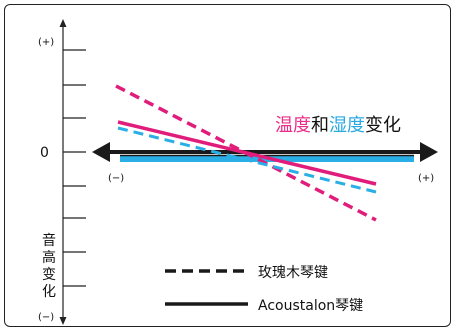 This screenshot has width=457, height=333. Describe the element at coordinates (49, 240) in the screenshot. I see `vertical-label-char: 音` at that location.